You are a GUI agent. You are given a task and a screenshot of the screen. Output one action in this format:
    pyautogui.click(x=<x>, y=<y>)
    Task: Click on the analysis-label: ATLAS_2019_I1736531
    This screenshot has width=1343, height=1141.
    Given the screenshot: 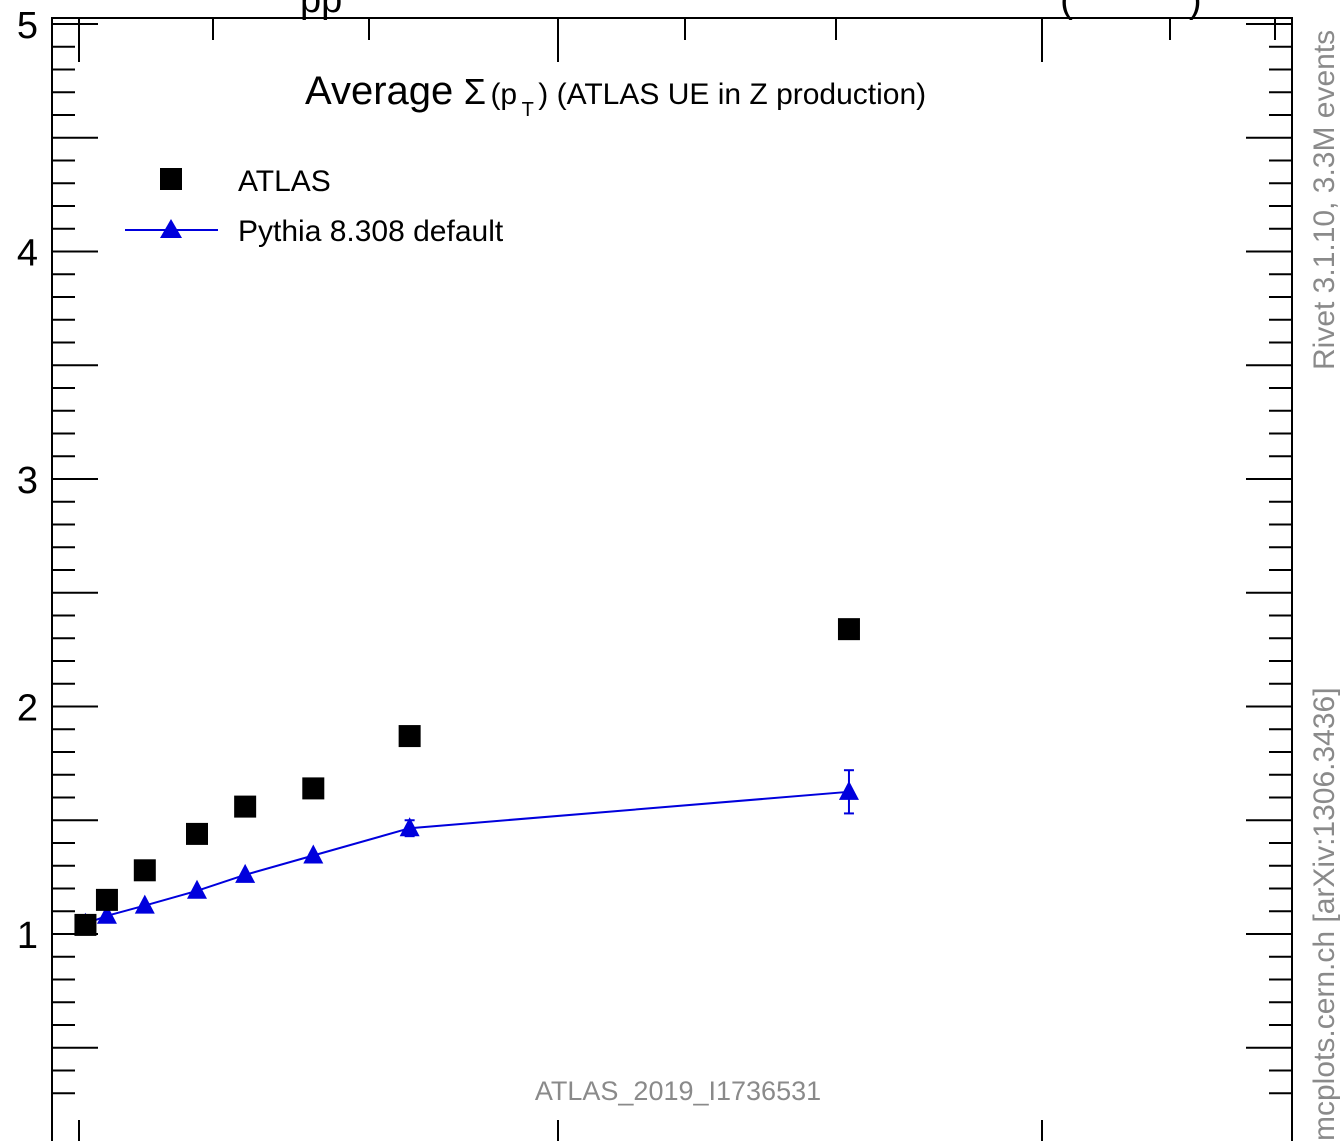 What is the action you would take?
    pyautogui.click(x=678, y=1091)
    